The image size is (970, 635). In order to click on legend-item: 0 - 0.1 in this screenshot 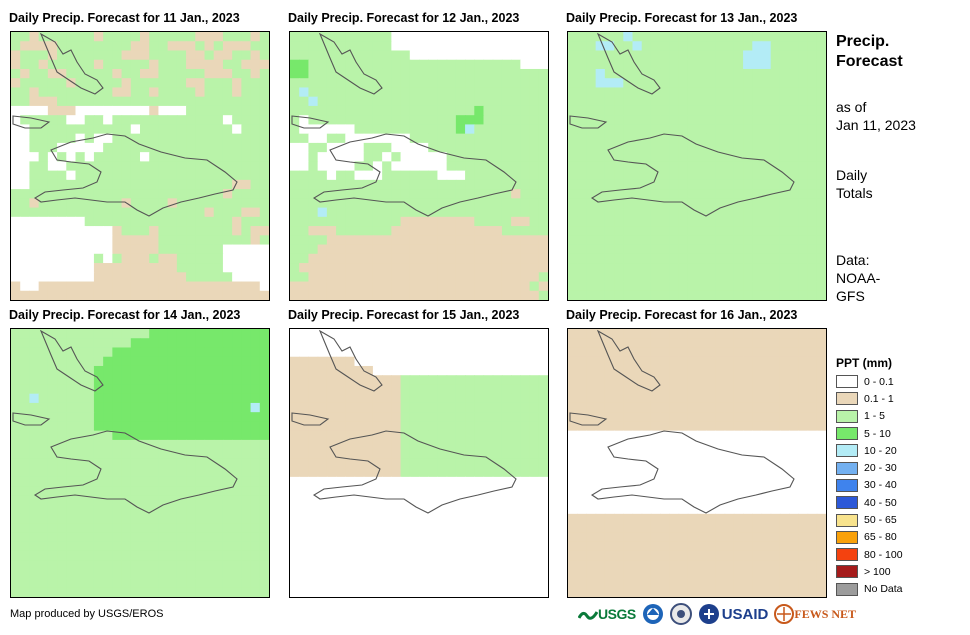, I will do `click(869, 381)`.